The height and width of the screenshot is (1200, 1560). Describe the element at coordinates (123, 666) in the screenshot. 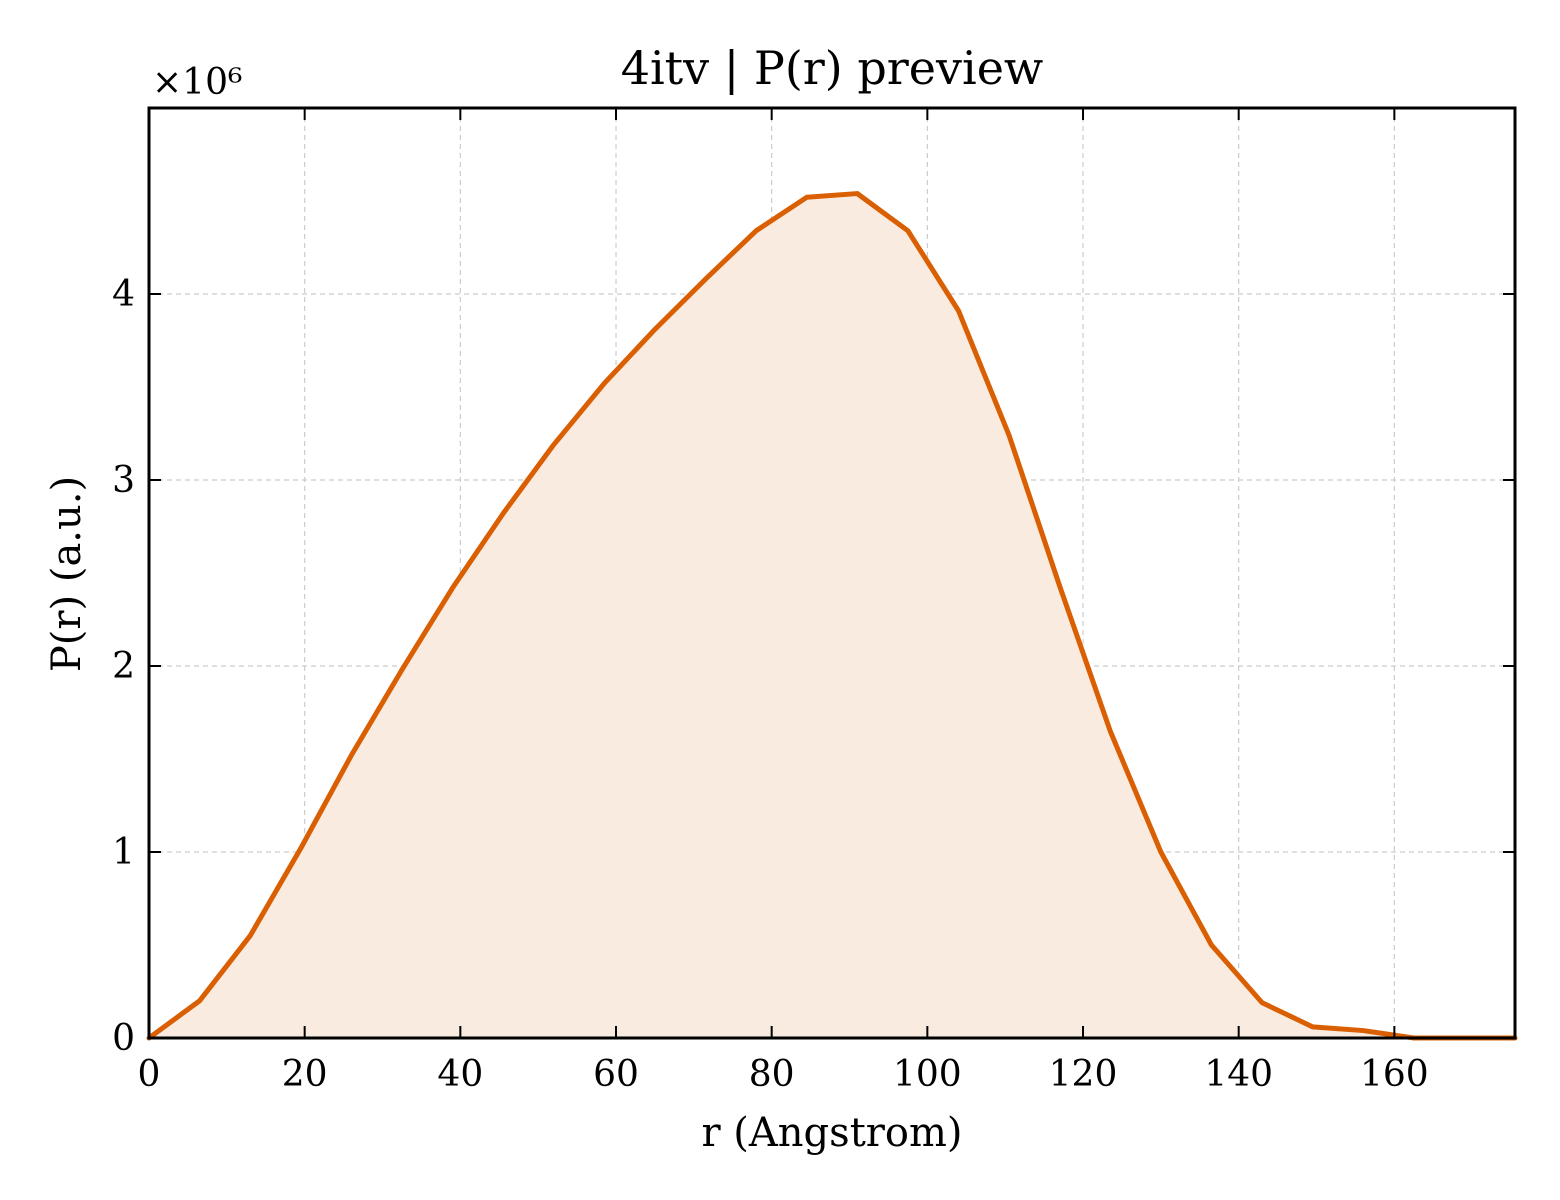

I see `y-tick-label: 2` at that location.